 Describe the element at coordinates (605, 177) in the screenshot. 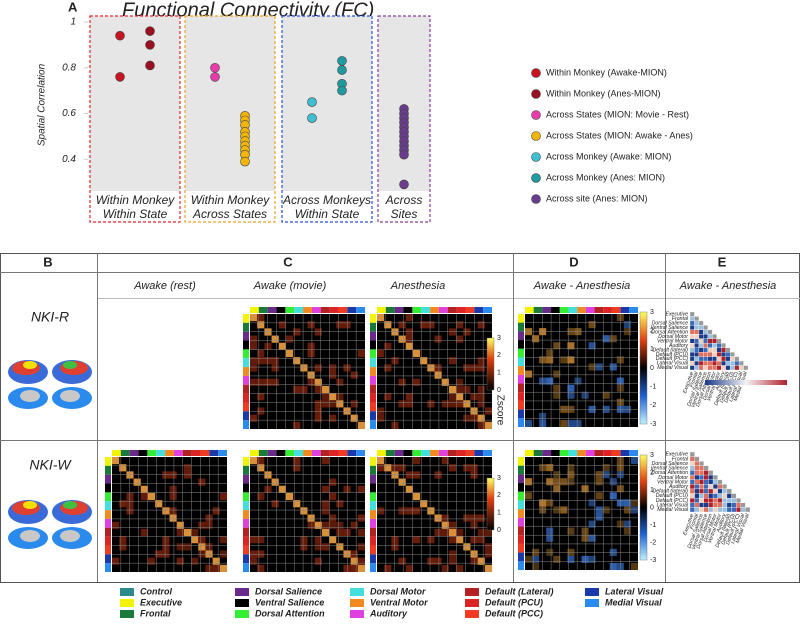

I see `legend-label: Across Monkey (Anes: MION)` at that location.